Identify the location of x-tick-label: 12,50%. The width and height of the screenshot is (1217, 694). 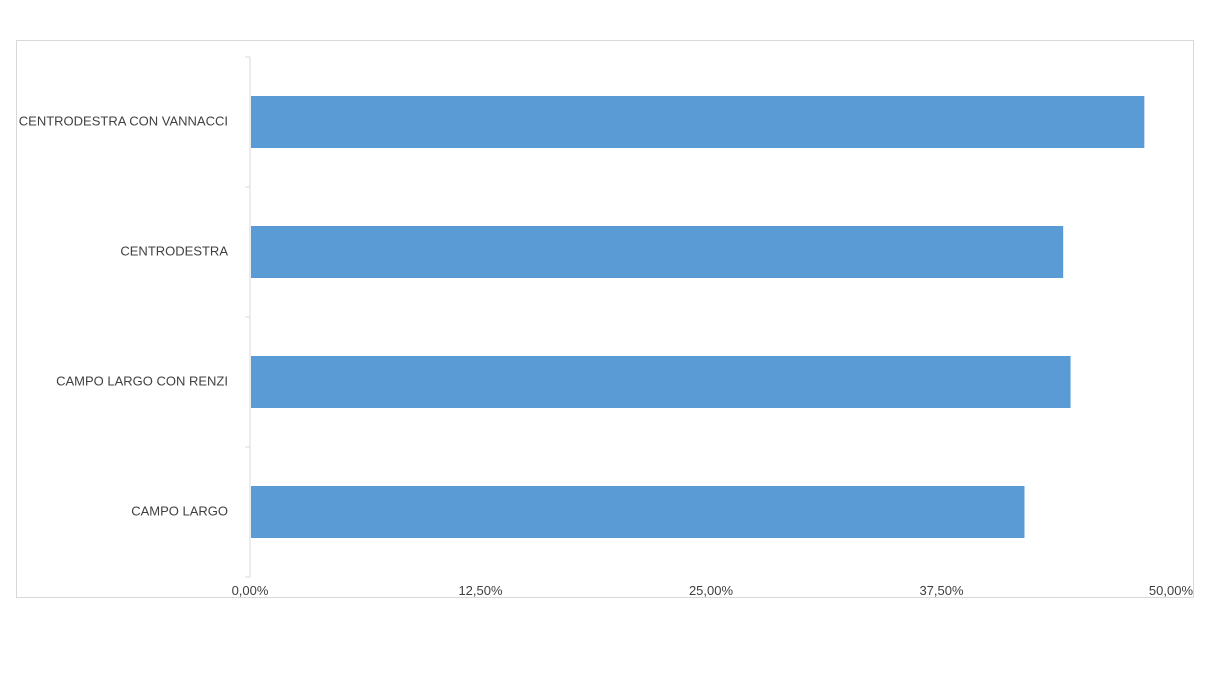
(480, 590).